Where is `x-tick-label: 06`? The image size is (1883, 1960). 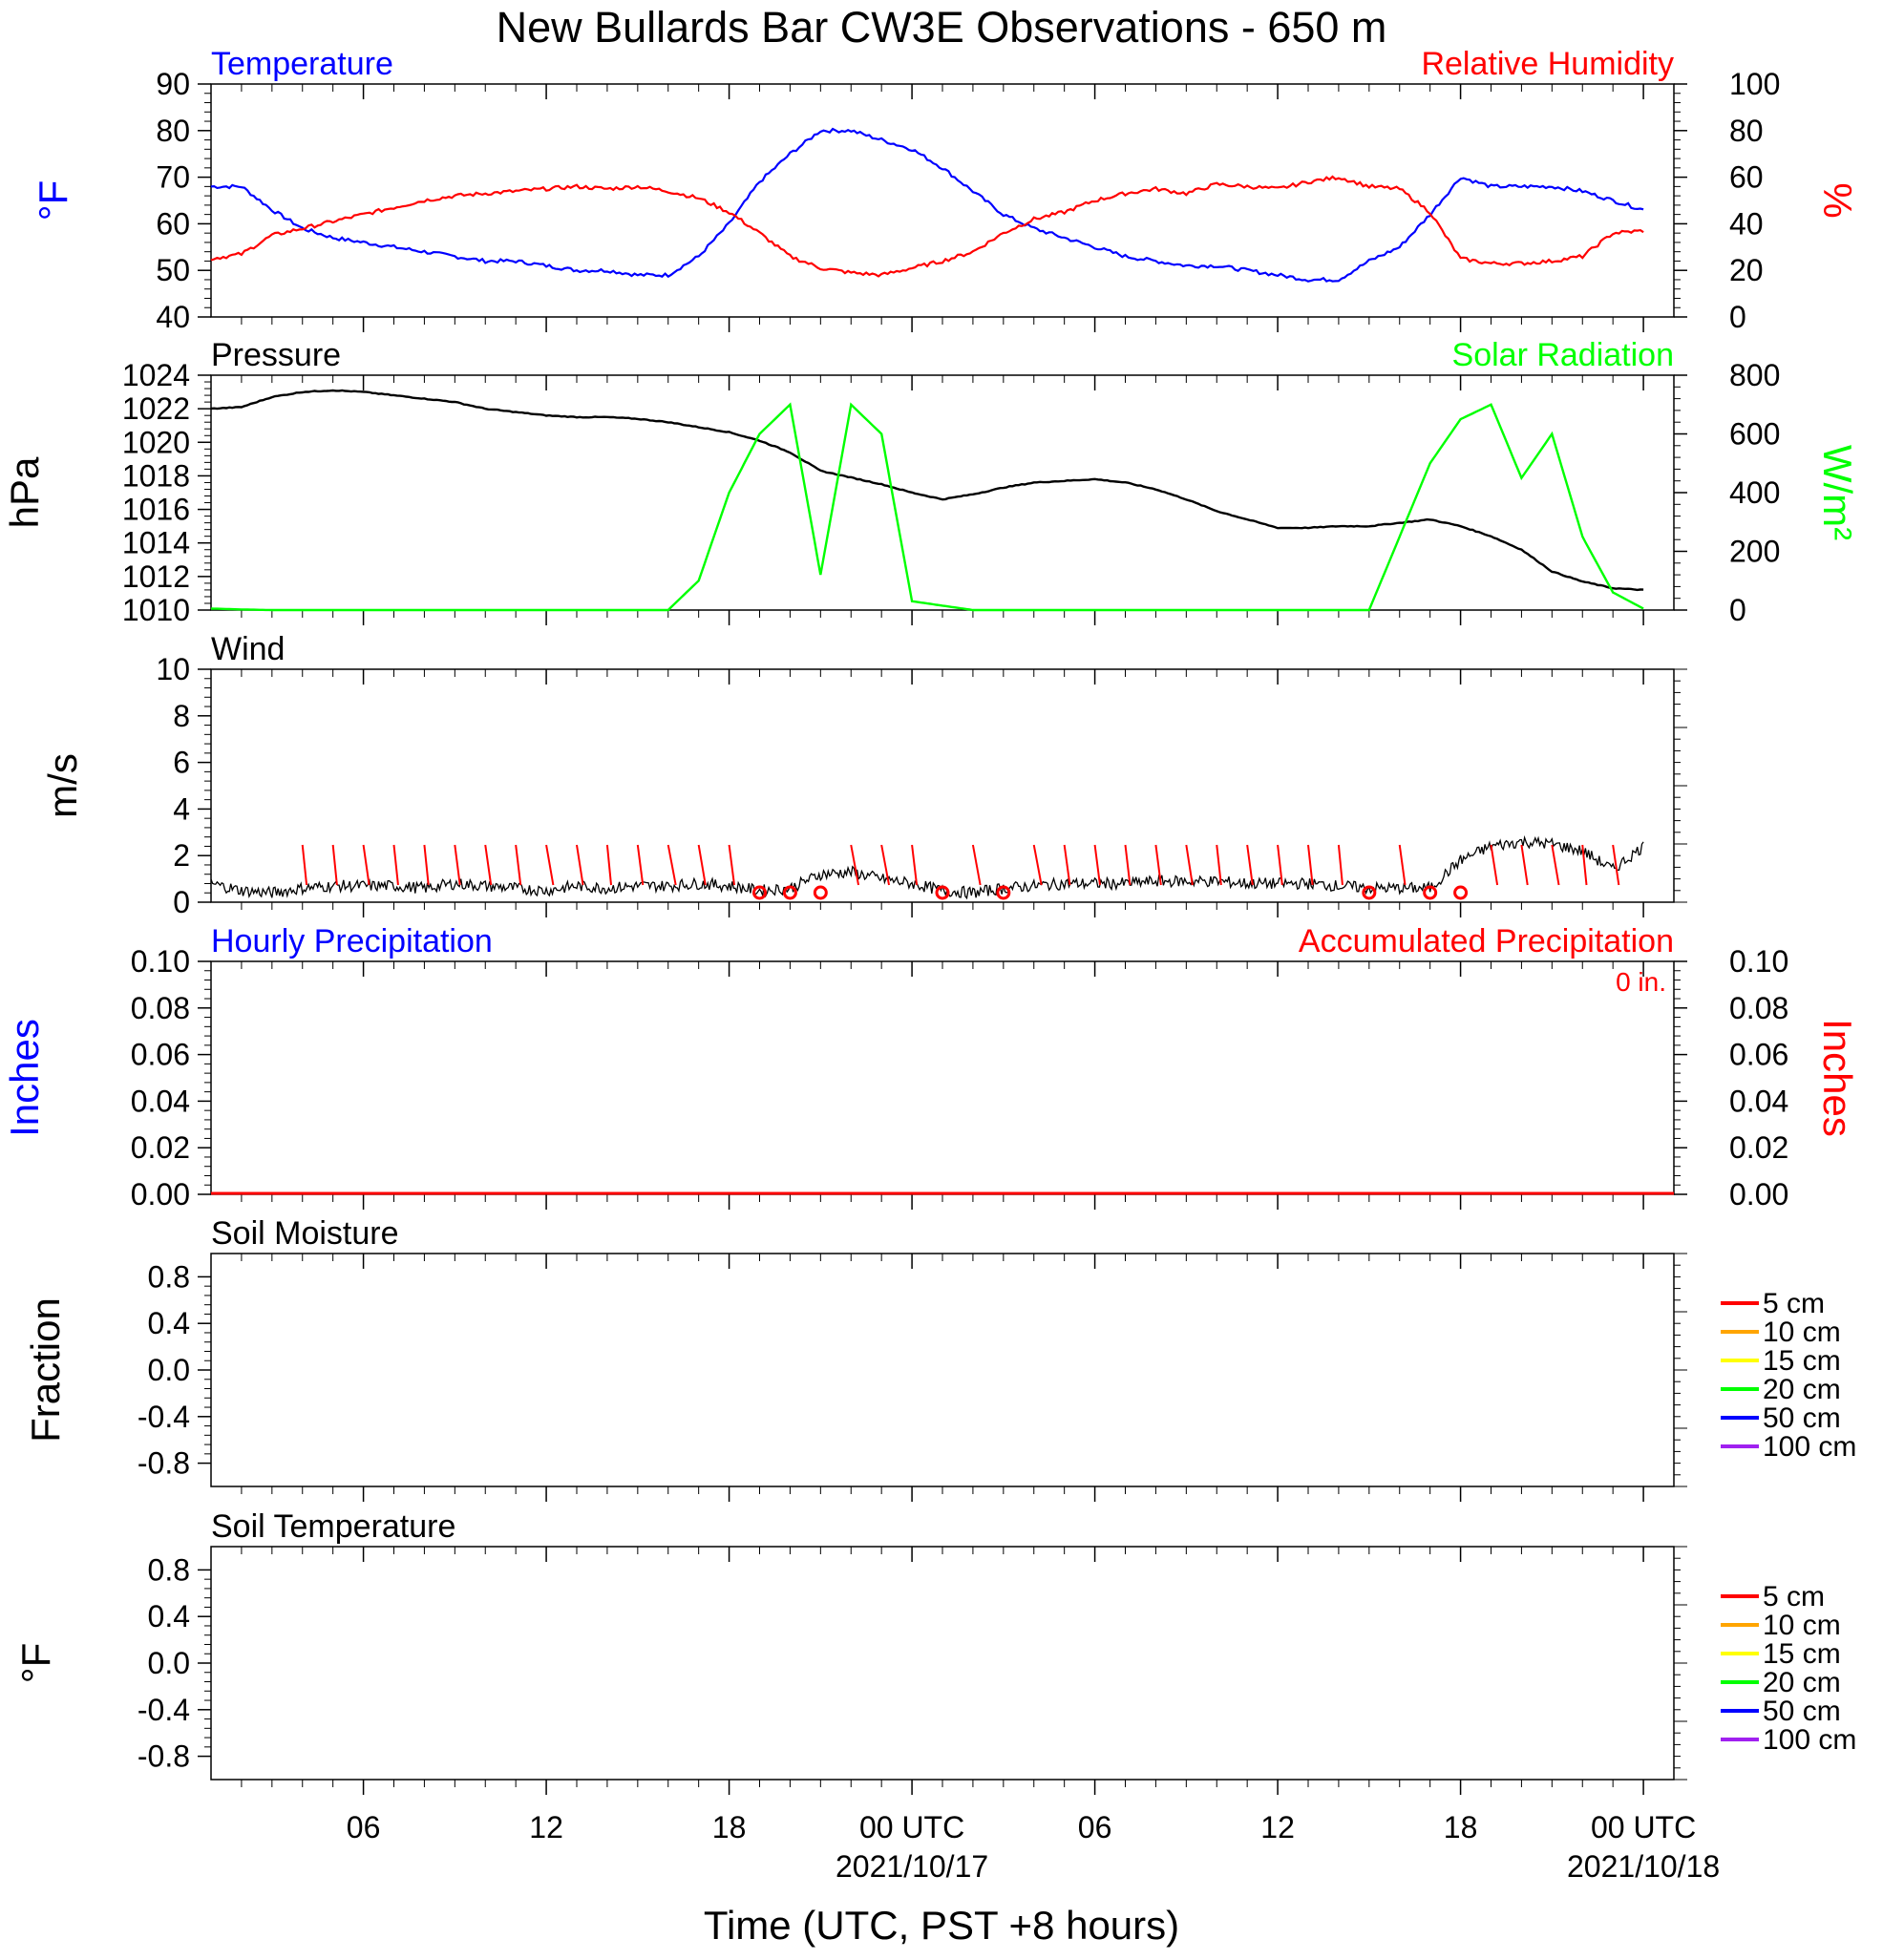
x-tick-label: 06 is located at coordinates (364, 1827).